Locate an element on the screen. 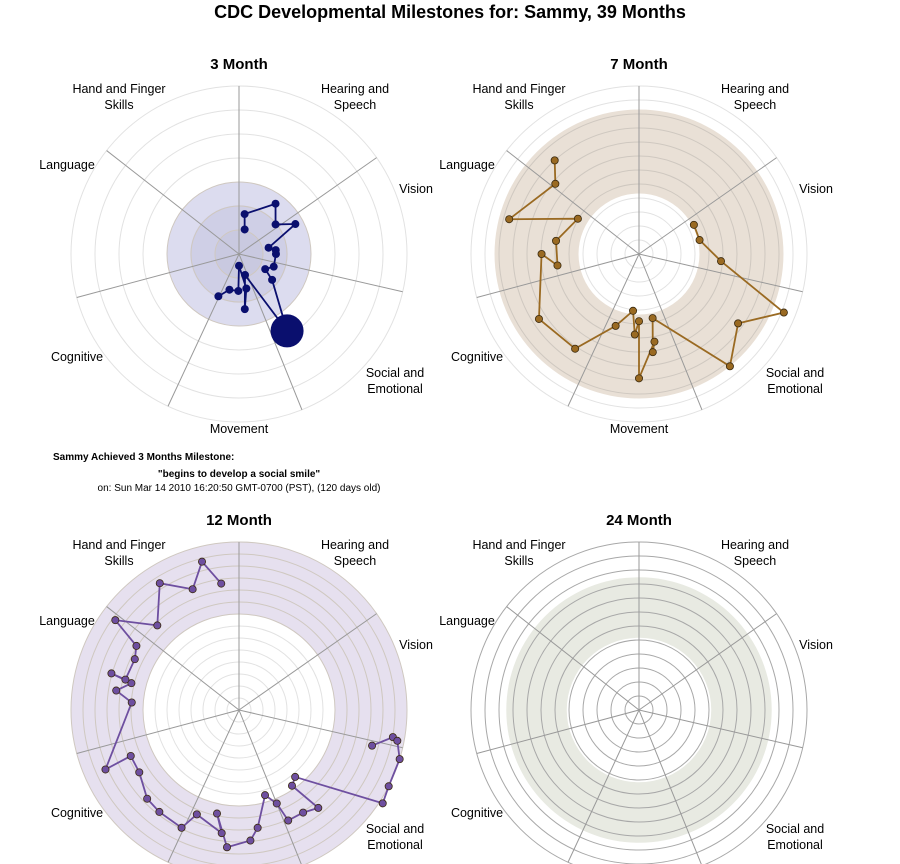 This screenshot has height=864, width=900. axis-label: Movement is located at coordinates (239, 429).